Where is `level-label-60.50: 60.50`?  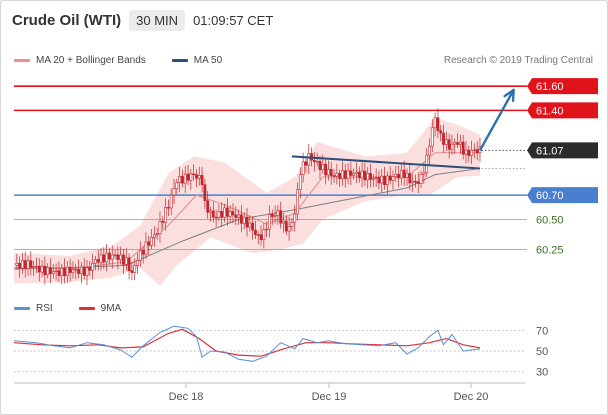
level-label-60.50: 60.50 is located at coordinates (550, 220).